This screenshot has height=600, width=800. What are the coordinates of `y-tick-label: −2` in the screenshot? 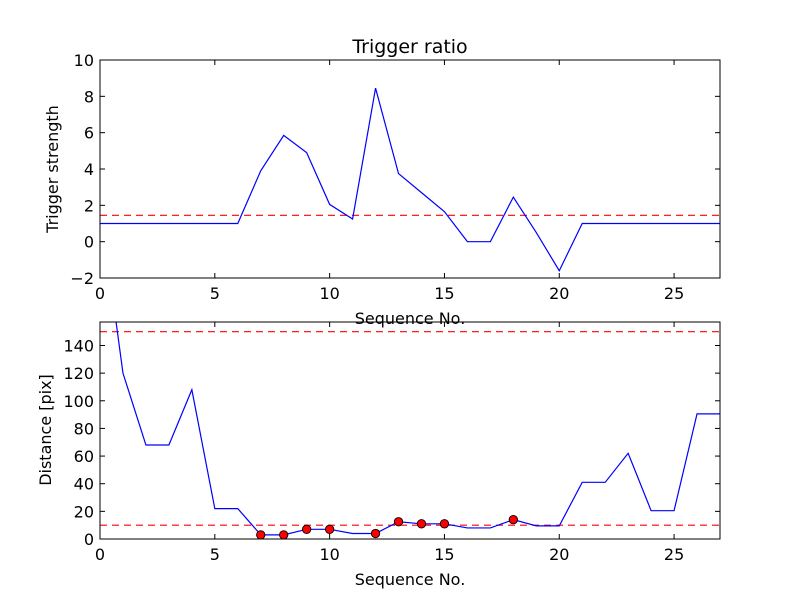 It's located at (82, 278).